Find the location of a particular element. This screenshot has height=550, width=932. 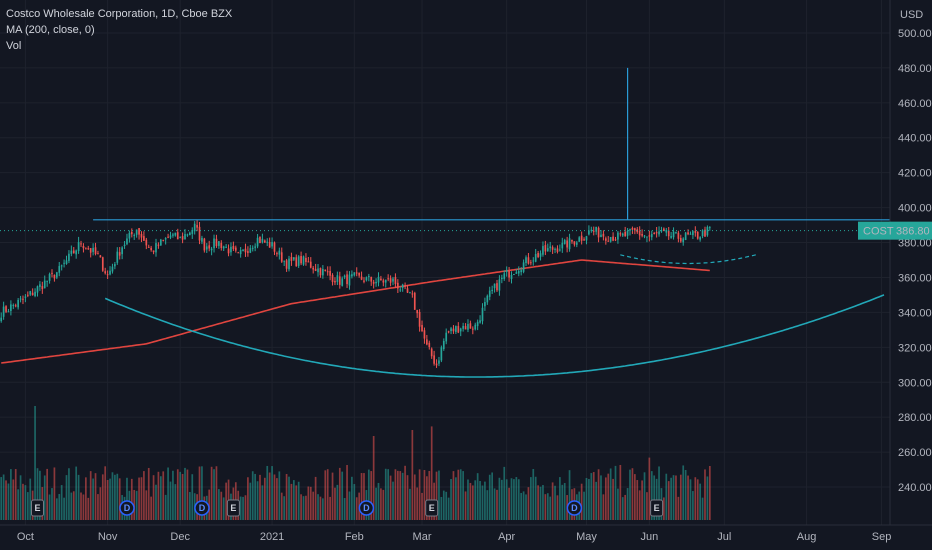

cup-curve is located at coordinates (494, 336).